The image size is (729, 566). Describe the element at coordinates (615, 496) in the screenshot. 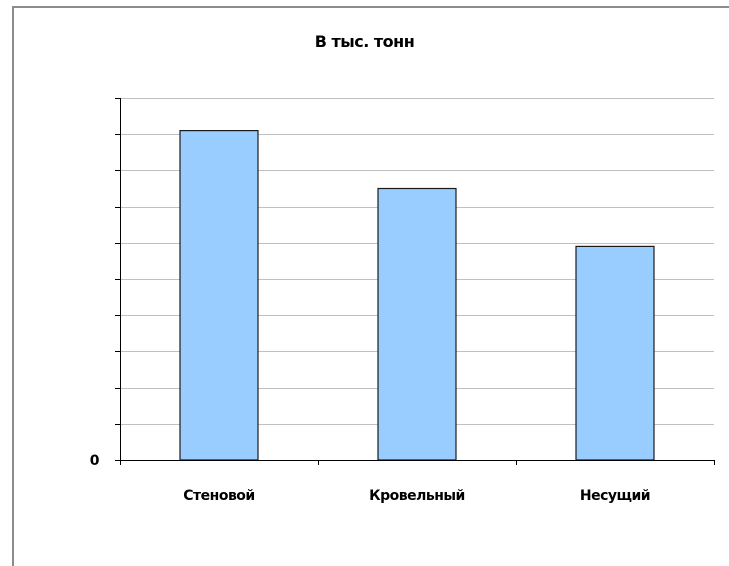

I see `x-tick-label: Несущий` at that location.